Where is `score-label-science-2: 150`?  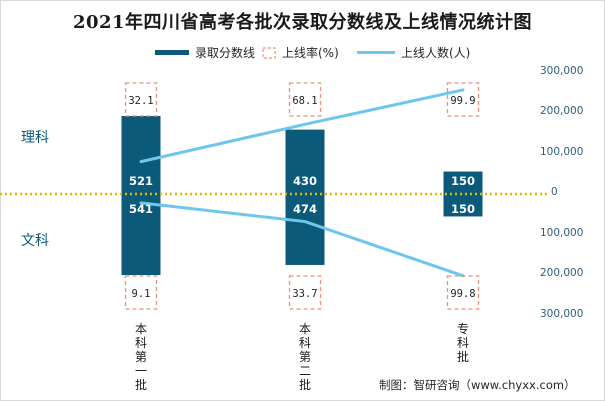 score-label-science-2: 150 is located at coordinates (463, 181).